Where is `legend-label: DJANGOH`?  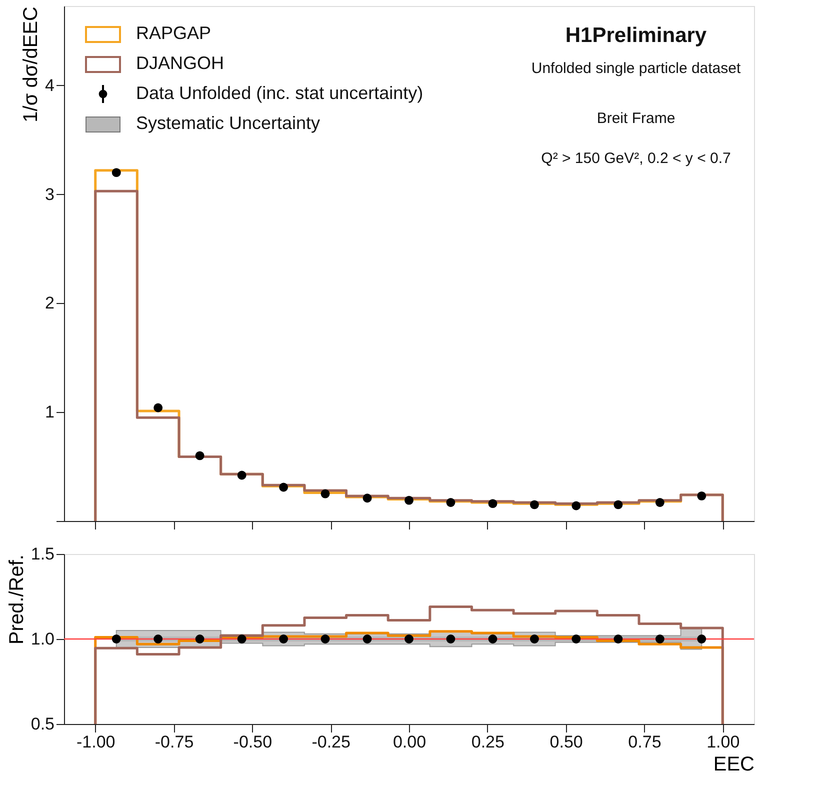
legend-label: DJANGOH is located at coordinates (180, 63).